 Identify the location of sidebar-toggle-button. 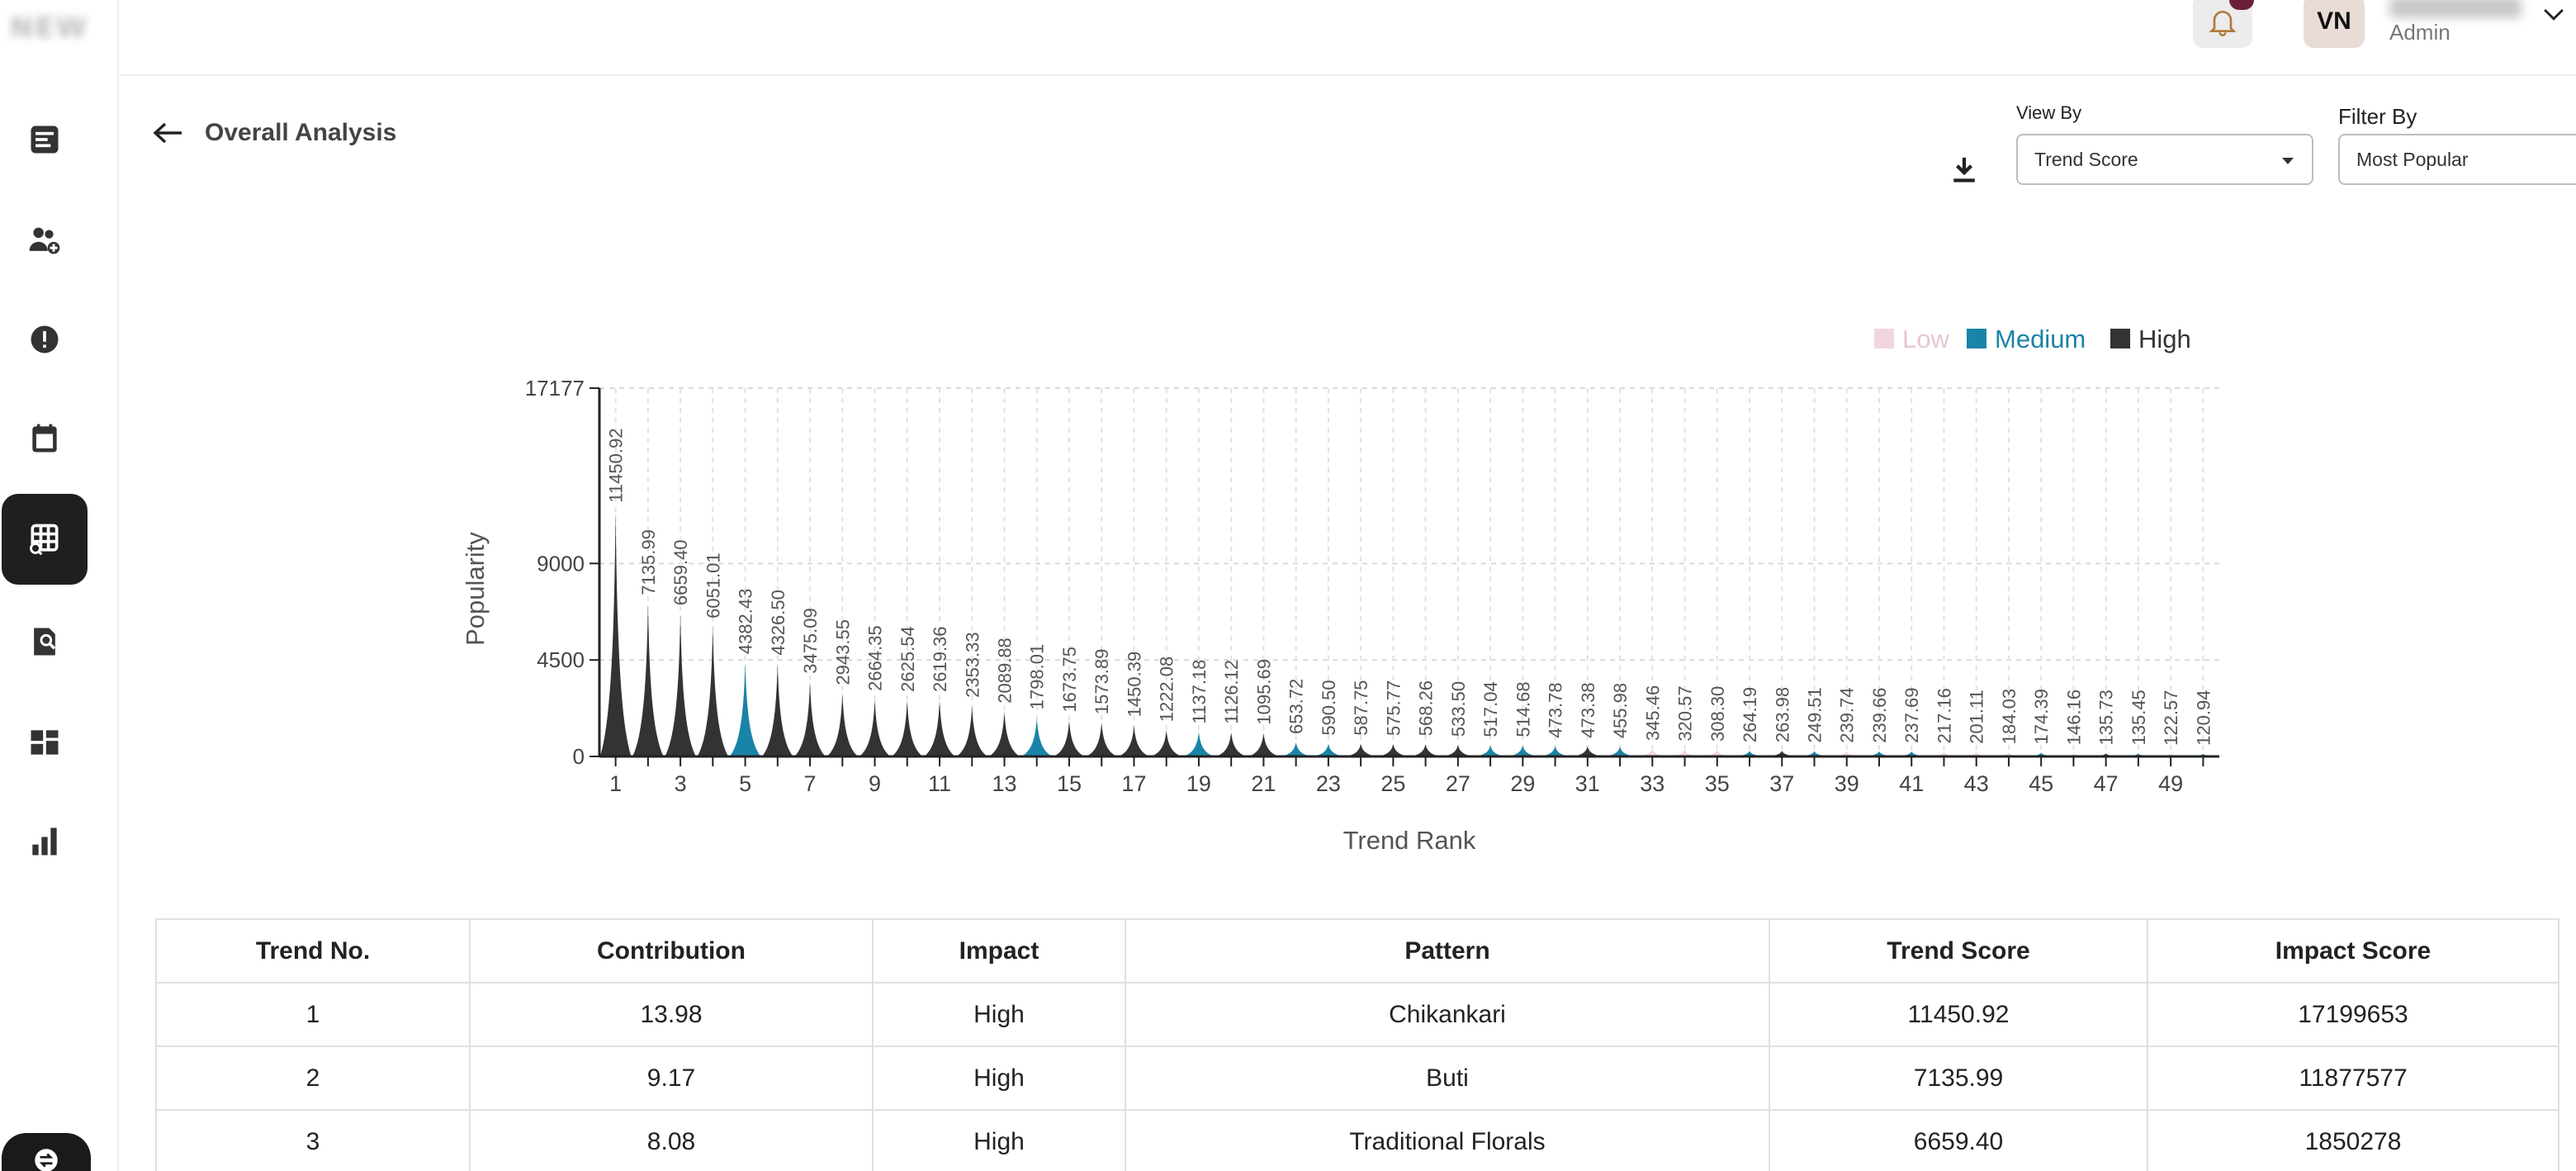
(46, 1152).